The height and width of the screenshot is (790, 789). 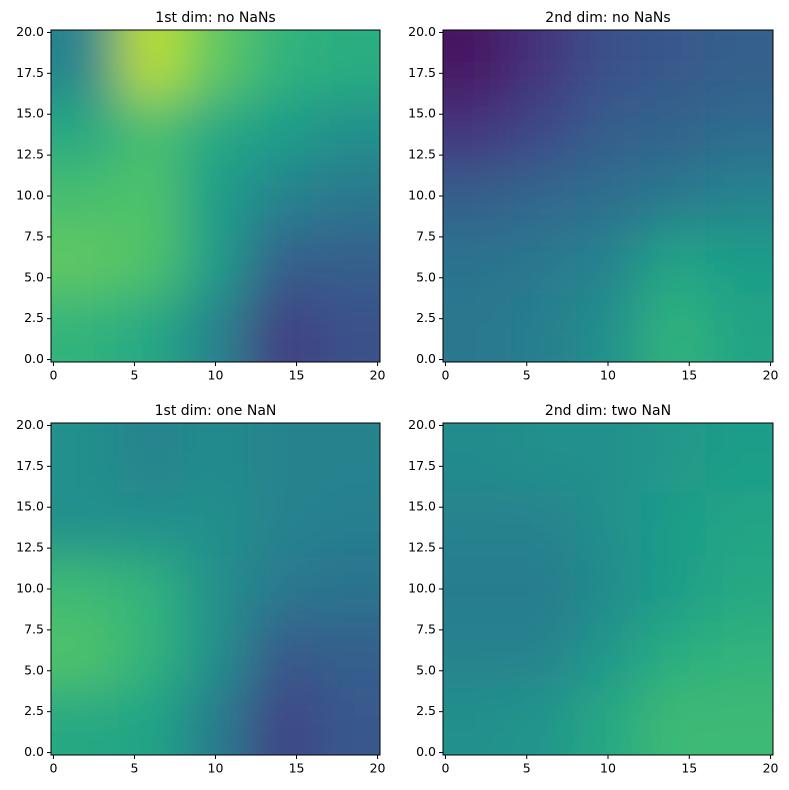 What do you see at coordinates (215, 18) in the screenshot?
I see `chart-title: 1st dim: no NaNs` at bounding box center [215, 18].